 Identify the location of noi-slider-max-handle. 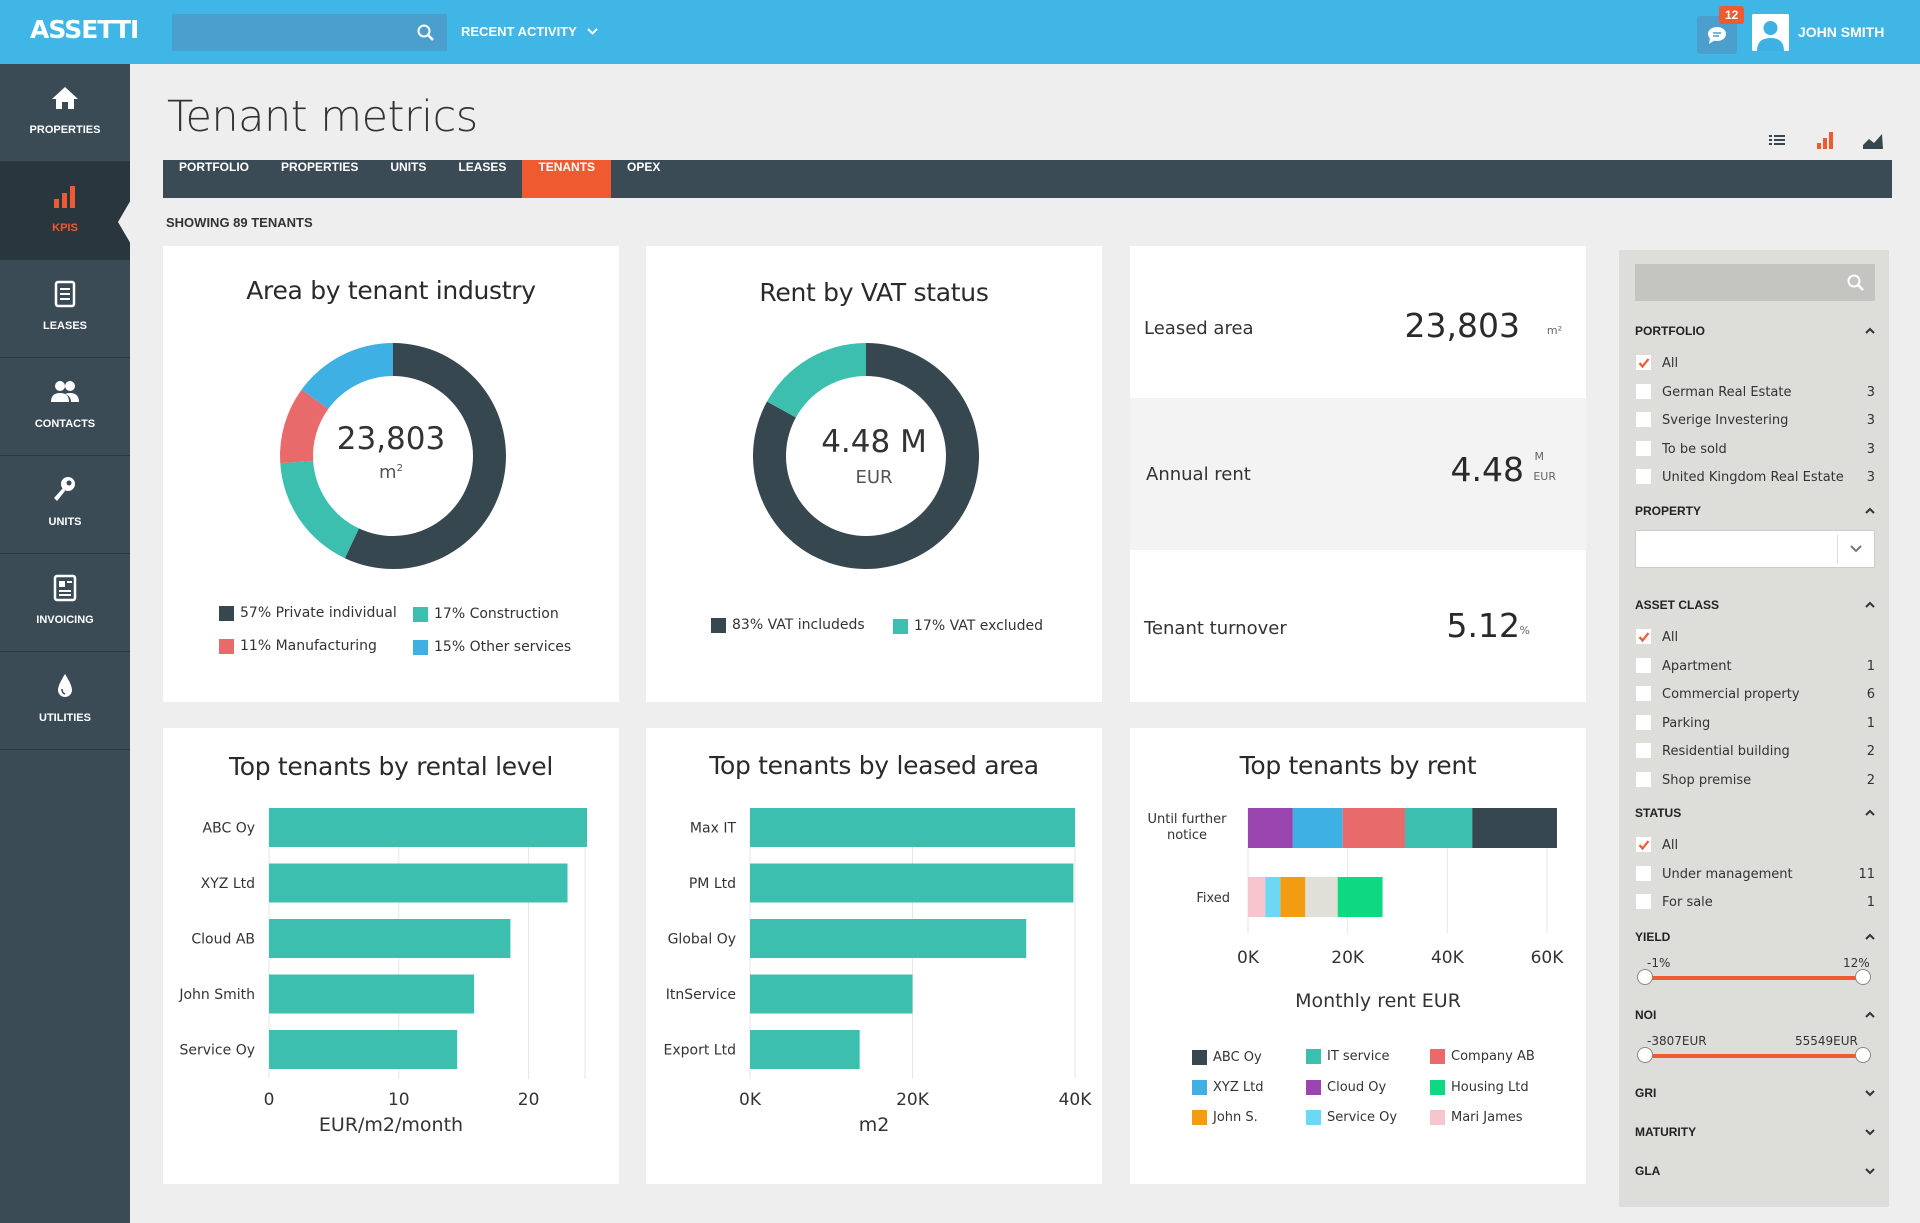
(1863, 1055).